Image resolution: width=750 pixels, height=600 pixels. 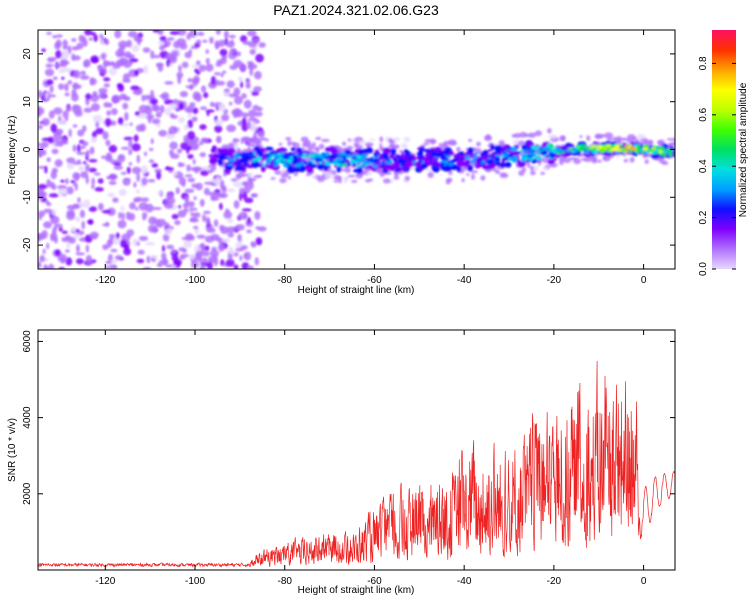 I want to click on x-tick-label: 0, so click(x=644, y=280).